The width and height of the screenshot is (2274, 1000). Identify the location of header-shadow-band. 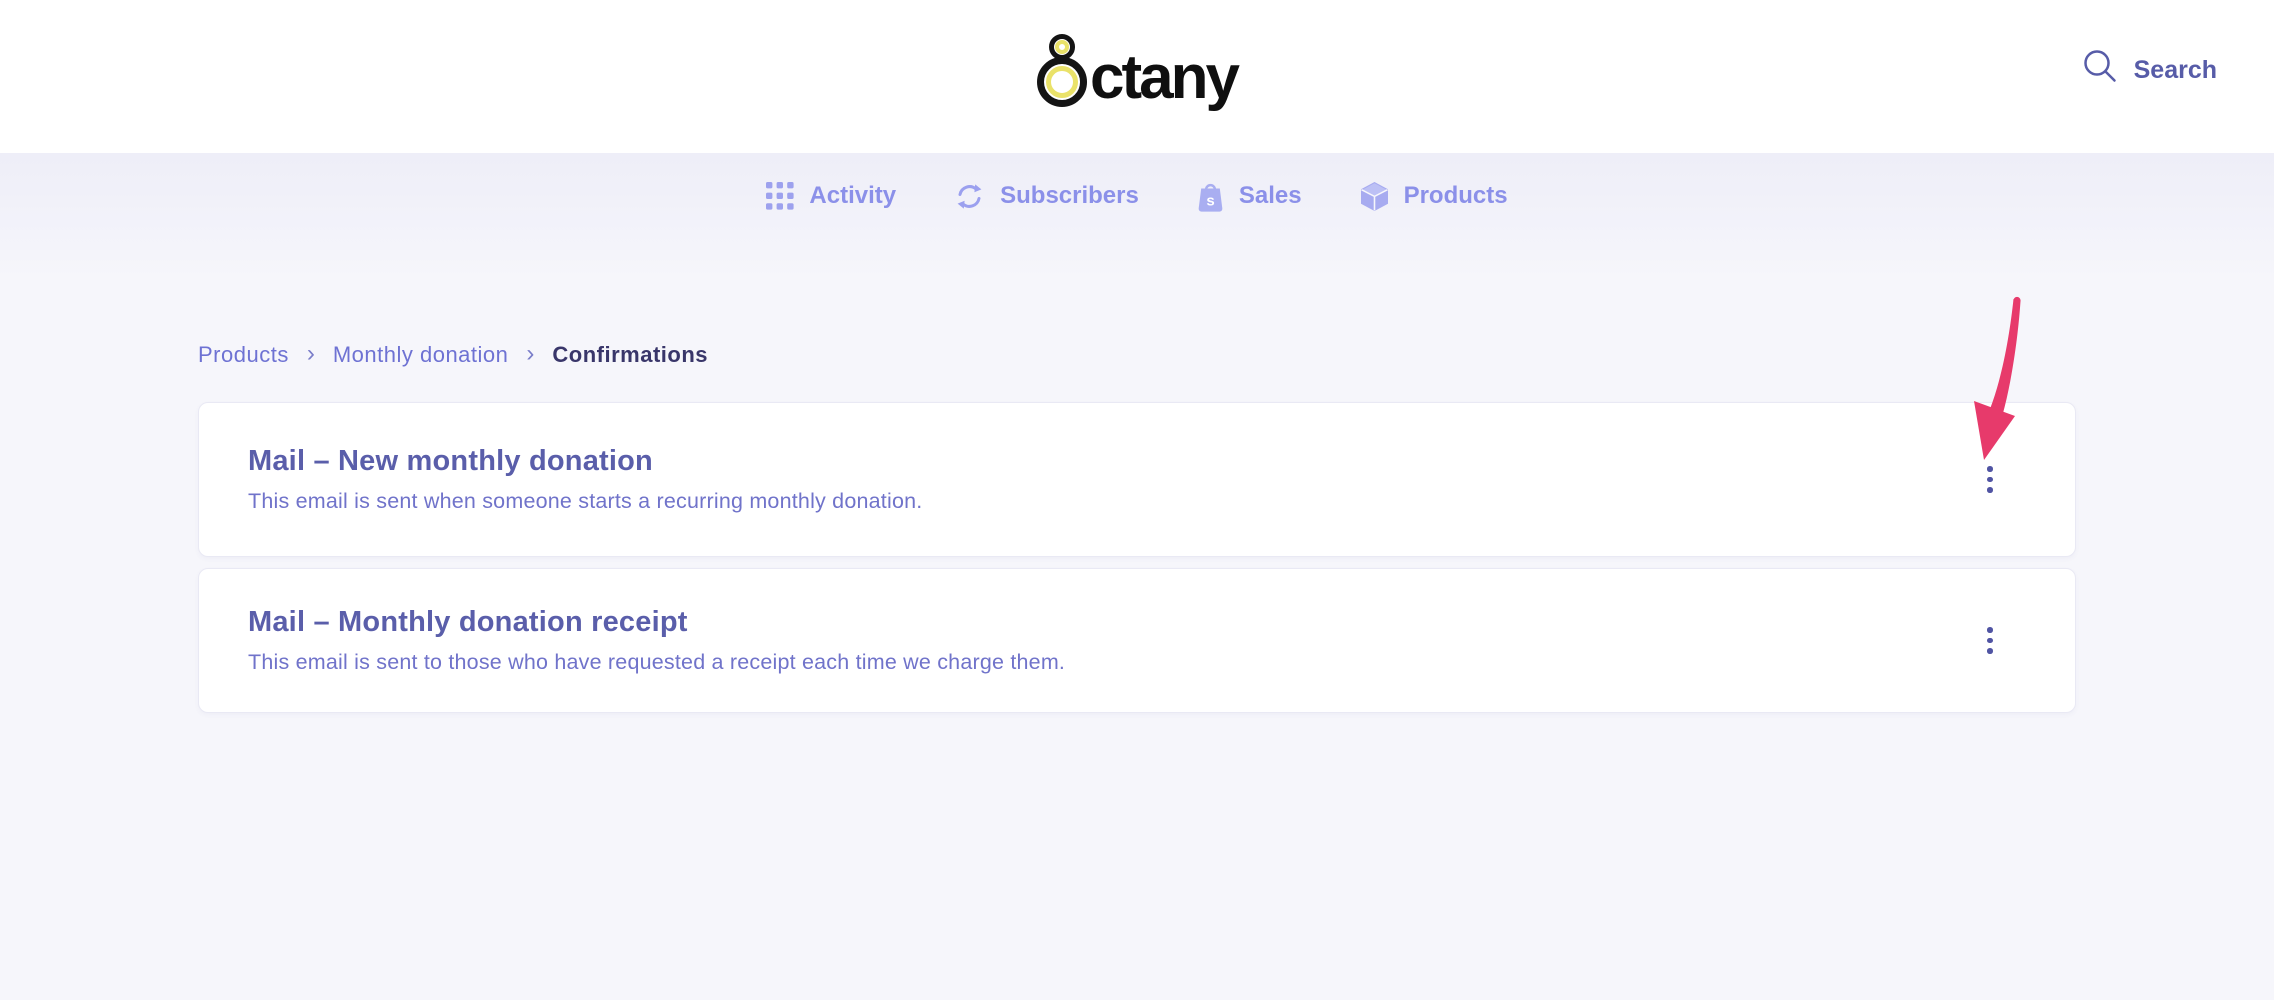
(1137, 218).